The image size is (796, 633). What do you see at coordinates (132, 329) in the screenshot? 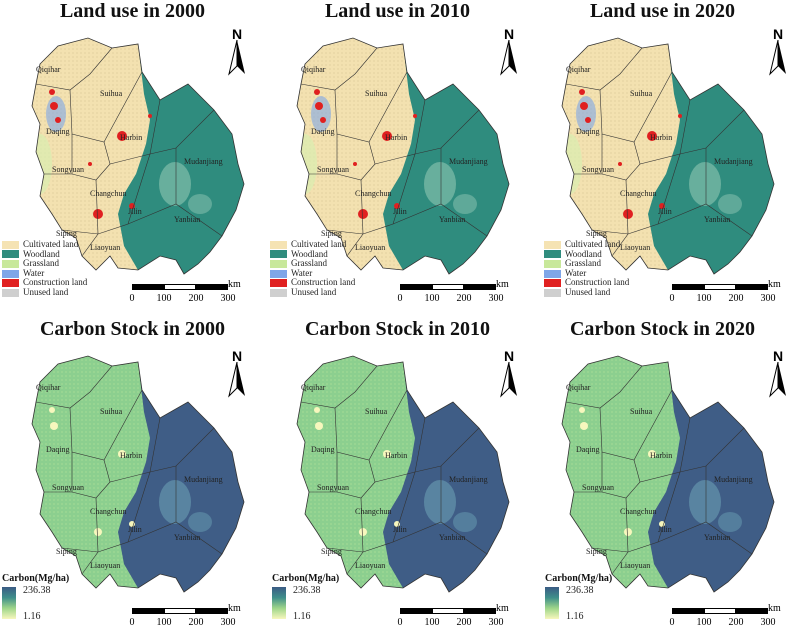
I see `panel-title: Carbon Stock in 2000` at bounding box center [132, 329].